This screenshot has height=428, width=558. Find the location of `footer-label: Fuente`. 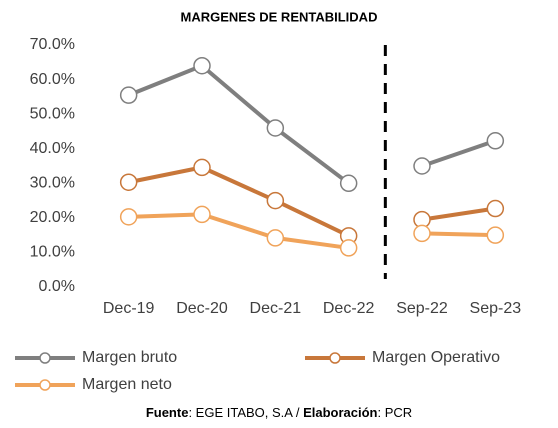

footer-label: Fuente is located at coordinates (167, 412).